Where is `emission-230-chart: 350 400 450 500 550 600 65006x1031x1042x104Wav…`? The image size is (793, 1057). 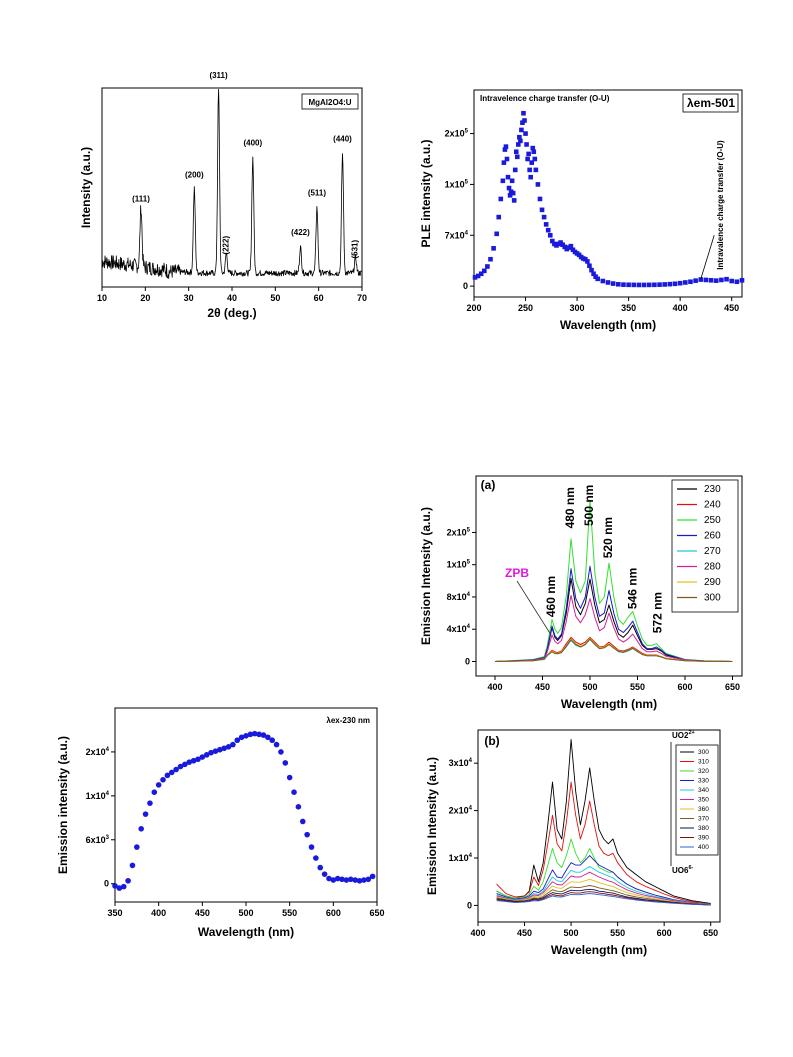
emission-230-chart: 350 400 450 500 550 600 65006x1031x1042x104Wav… is located at coordinates (220, 823).